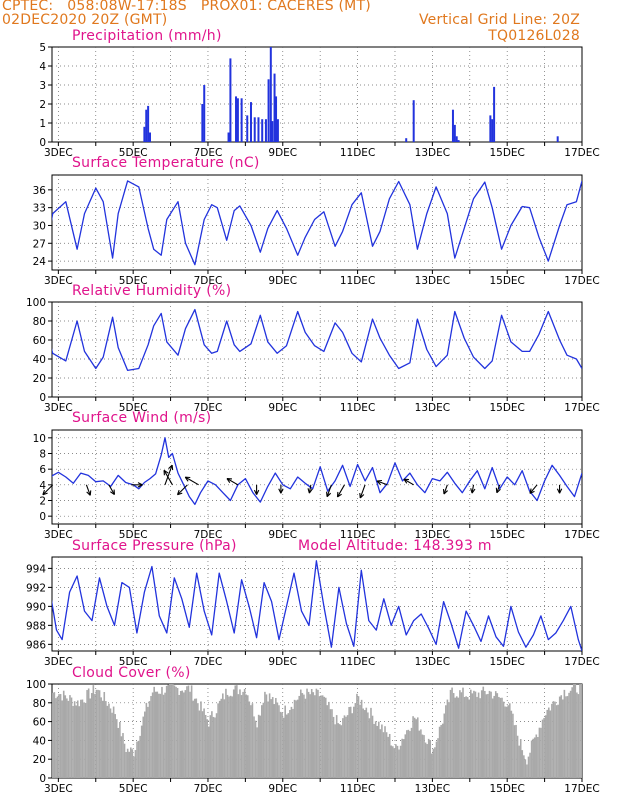 The width and height of the screenshot is (618, 800). What do you see at coordinates (42, 470) in the screenshot?
I see `y-tick-label: 6` at bounding box center [42, 470].